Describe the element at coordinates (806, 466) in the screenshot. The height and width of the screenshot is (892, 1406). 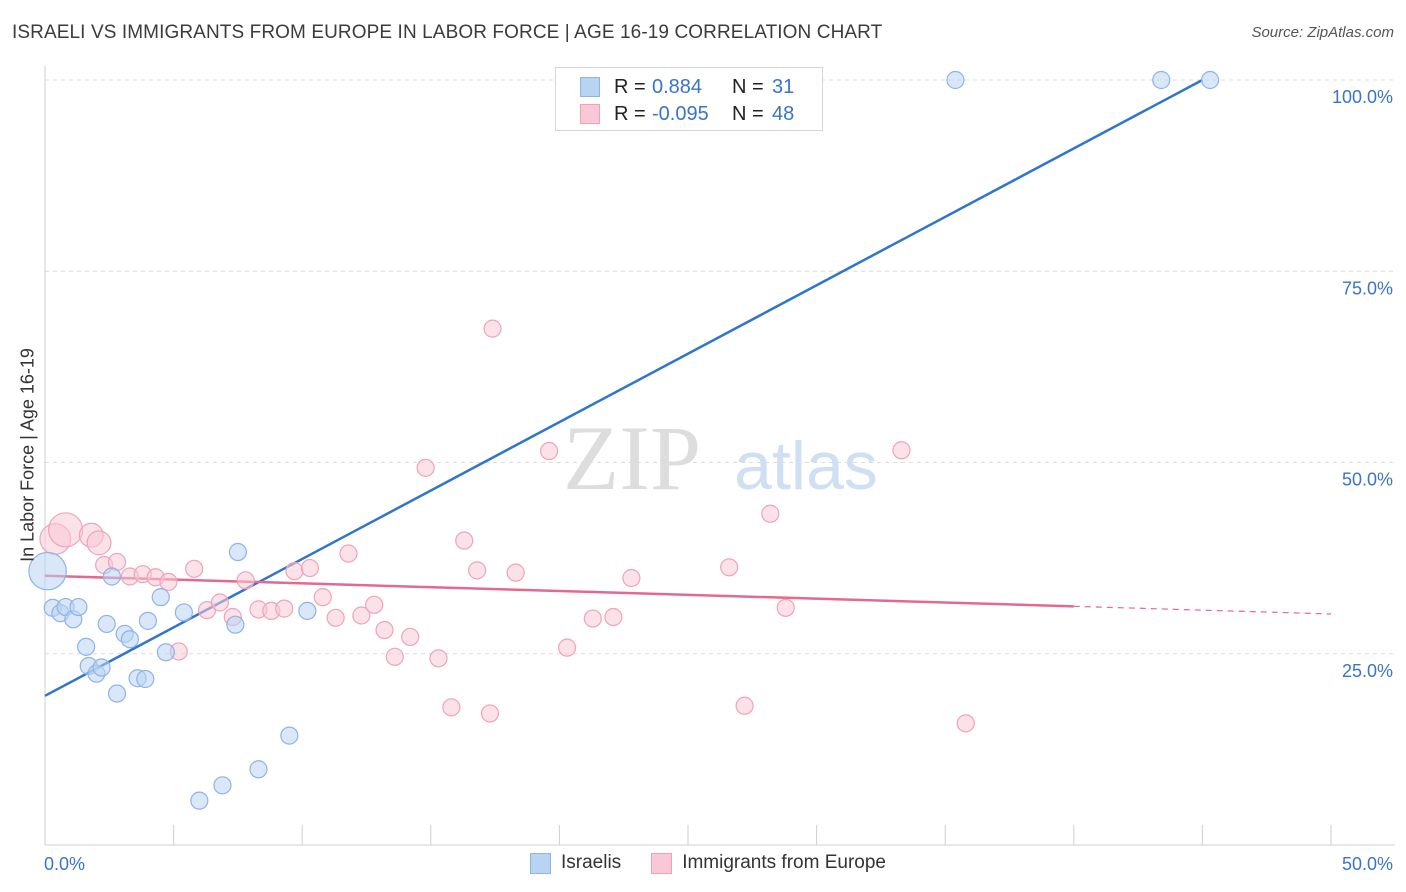
I see `watermark-atlas: atlas` at that location.